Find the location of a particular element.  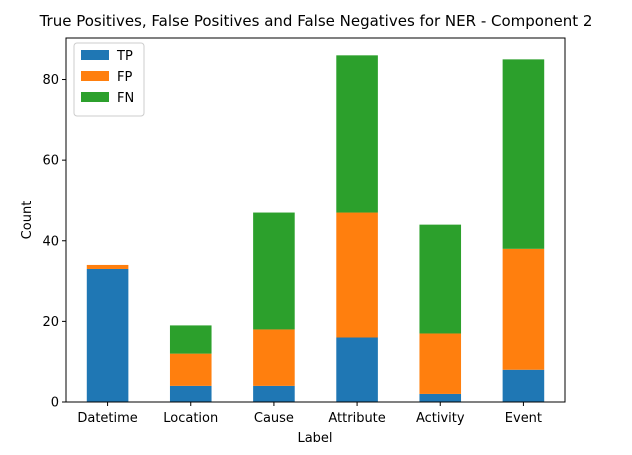

bar-fn-location is located at coordinates (190, 339).